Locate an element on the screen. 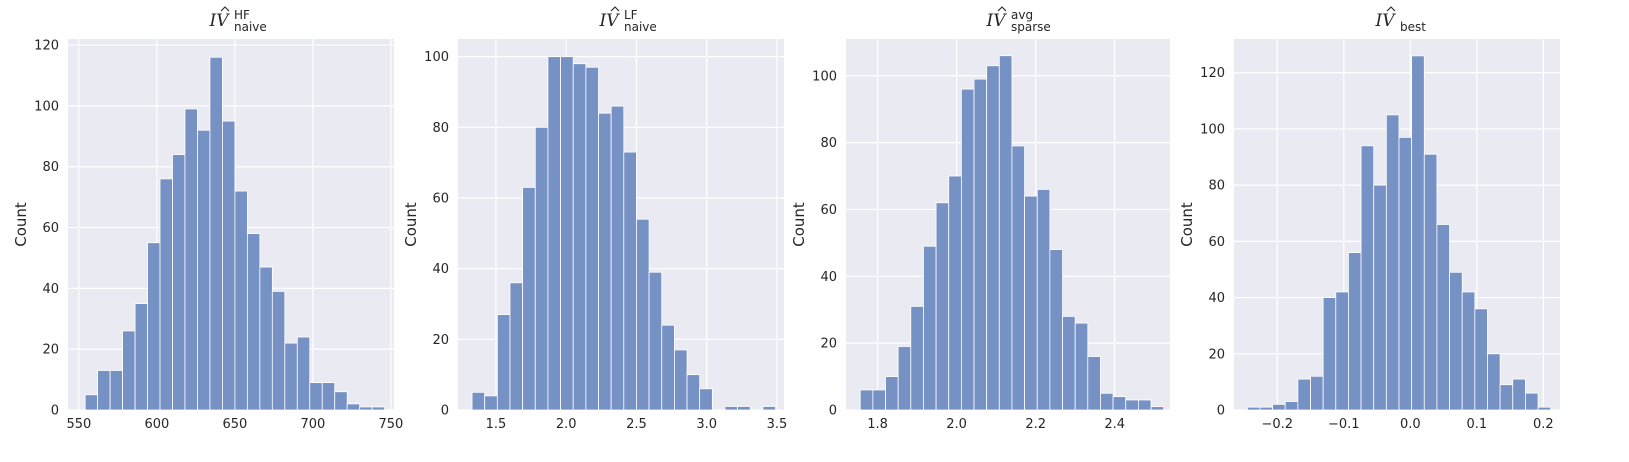 This screenshot has width=1629, height=462. x-tick-label: −0.2 is located at coordinates (1277, 424).